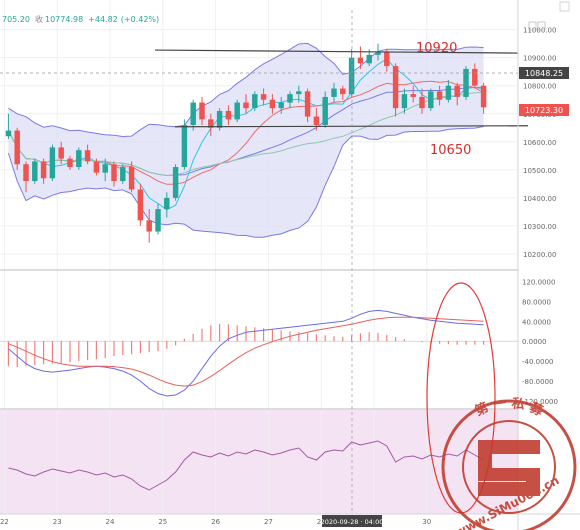 The height and width of the screenshot is (530, 580). What do you see at coordinates (268, 522) in the screenshot?
I see `time-tick-label: 27` at bounding box center [268, 522].